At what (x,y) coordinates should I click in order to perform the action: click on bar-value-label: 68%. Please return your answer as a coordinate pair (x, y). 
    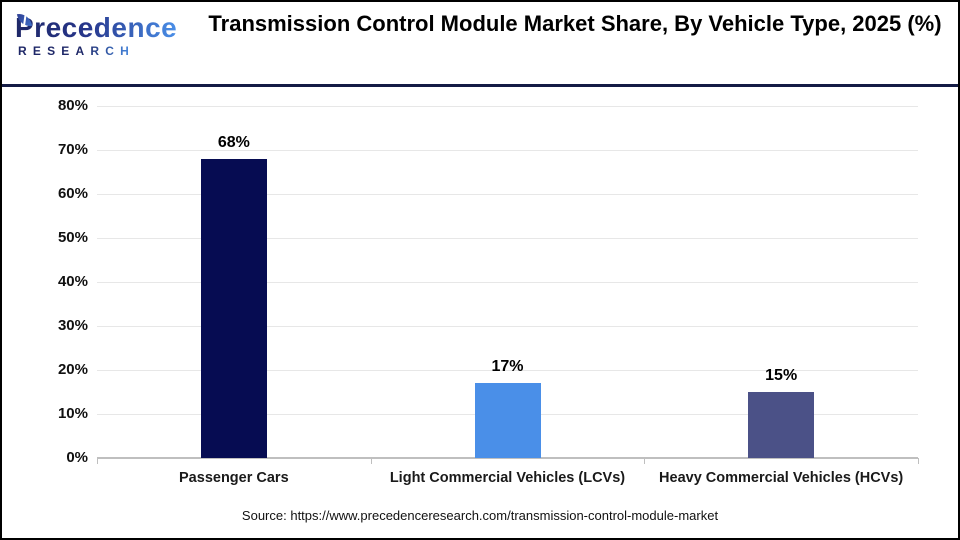
    Looking at the image, I should click on (233, 142).